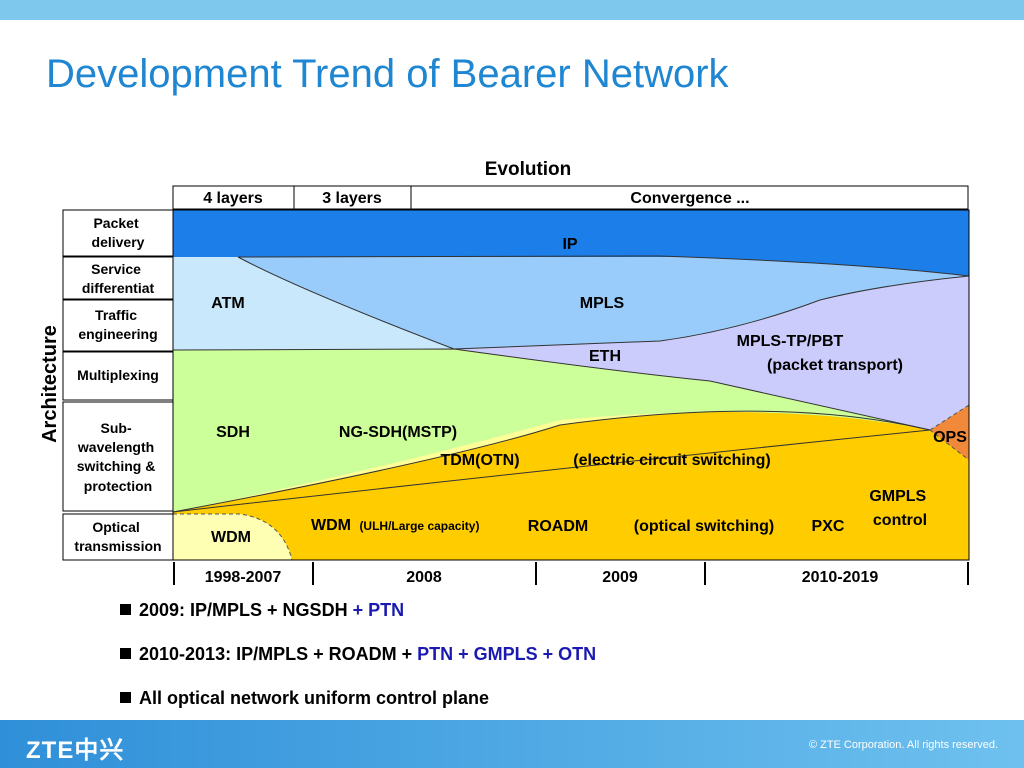 The height and width of the screenshot is (768, 1024). What do you see at coordinates (313, 303) in the screenshot?
I see `region-atm` at bounding box center [313, 303].